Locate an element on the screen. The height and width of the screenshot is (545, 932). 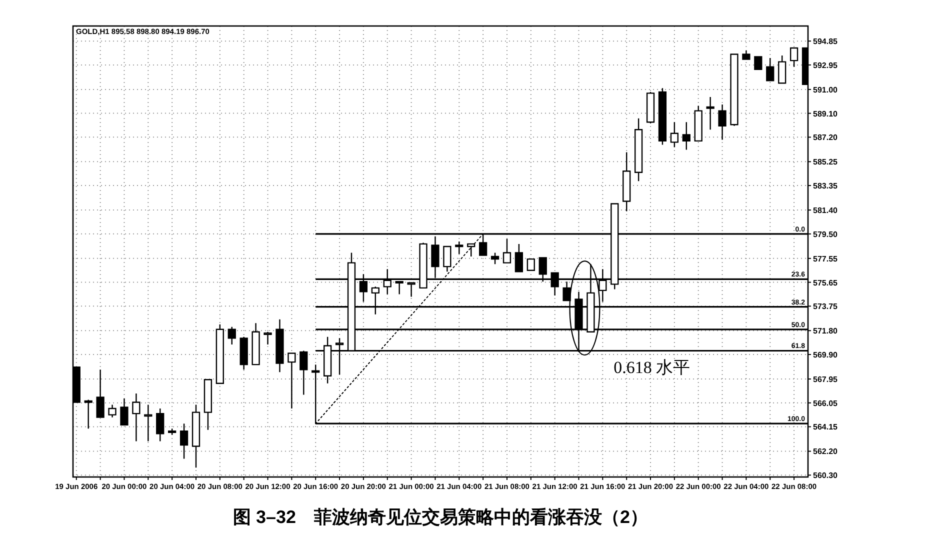
ytick-label: 589.10 is located at coordinates (825, 113).